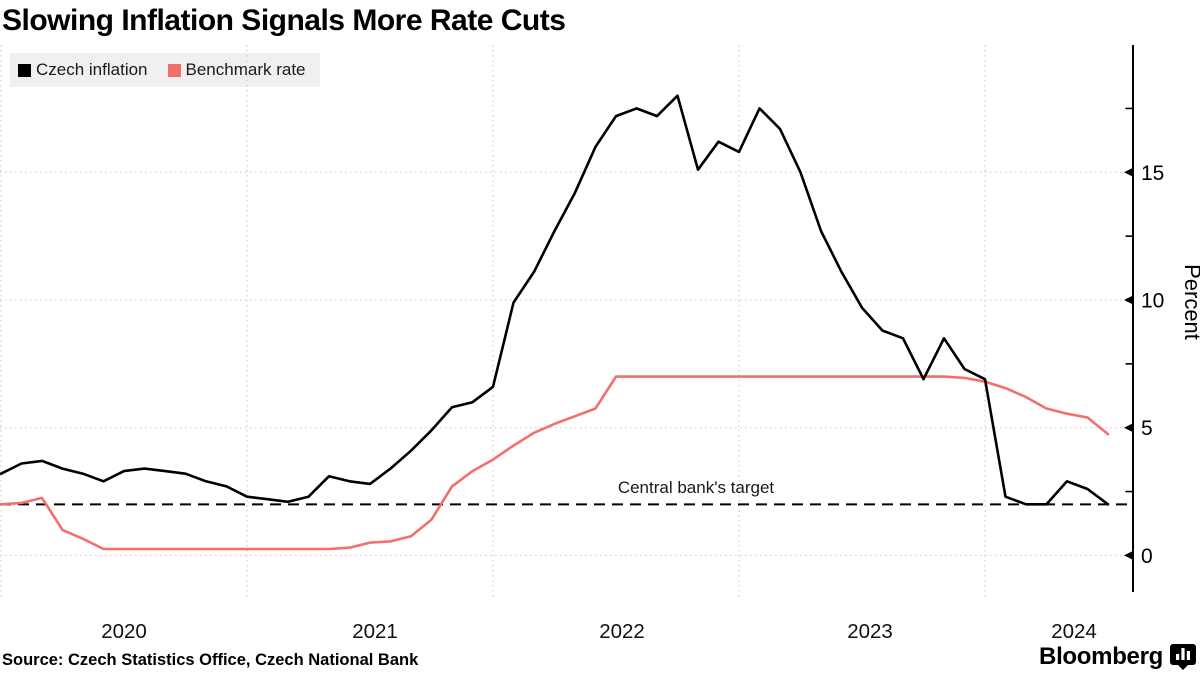  Describe the element at coordinates (174, 70) in the screenshot. I see `legend-swatch-benchmark-rate` at that location.